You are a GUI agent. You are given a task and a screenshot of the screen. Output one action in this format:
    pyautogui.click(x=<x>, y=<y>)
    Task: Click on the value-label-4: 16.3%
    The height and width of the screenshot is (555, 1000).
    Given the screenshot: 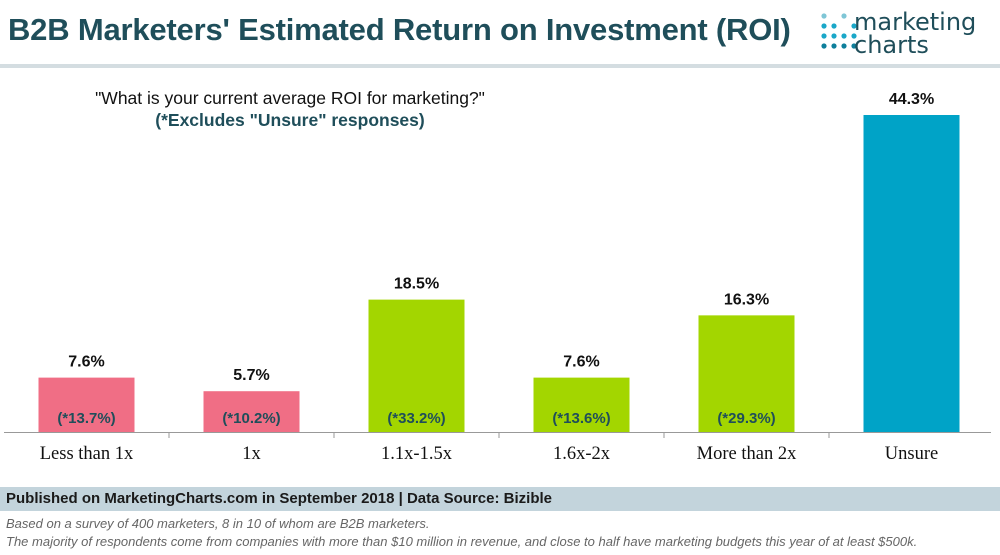 What is the action you would take?
    pyautogui.click(x=746, y=299)
    